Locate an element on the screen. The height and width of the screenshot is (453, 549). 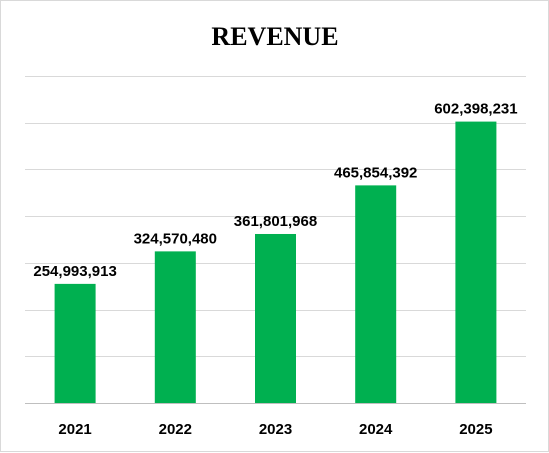
x-tick-2025: 2025 is located at coordinates (475, 429).